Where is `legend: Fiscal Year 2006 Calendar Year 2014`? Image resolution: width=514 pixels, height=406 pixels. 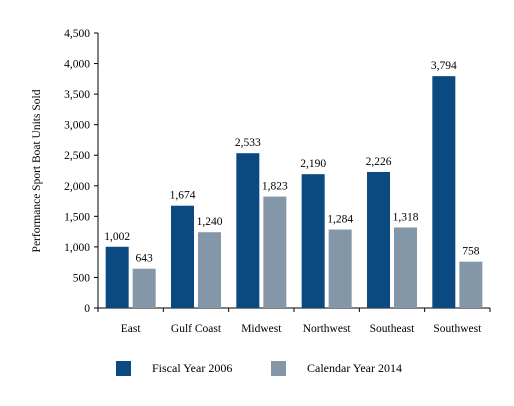 legend: Fiscal Year 2006 Calendar Year 2014 is located at coordinates (257, 371).